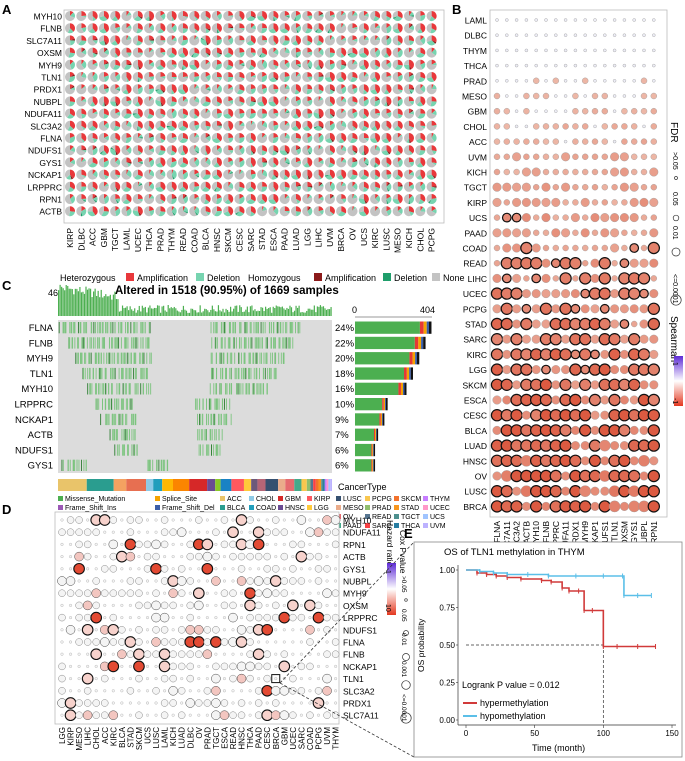  I want to click on percent-label: 10%, so click(345, 405).